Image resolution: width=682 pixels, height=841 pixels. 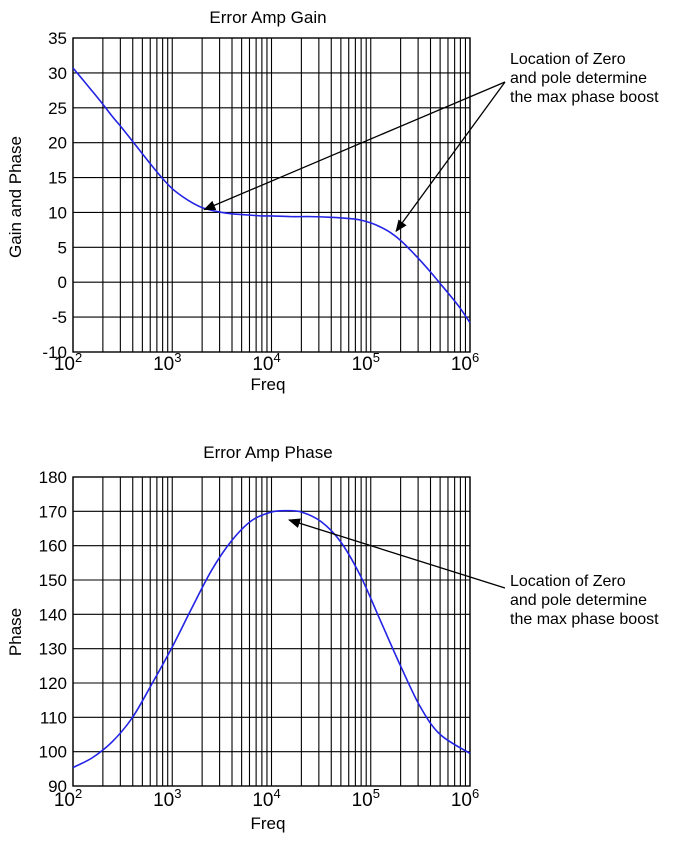 What do you see at coordinates (53, 580) in the screenshot?
I see `phase-y-tick-label: 150` at bounding box center [53, 580].